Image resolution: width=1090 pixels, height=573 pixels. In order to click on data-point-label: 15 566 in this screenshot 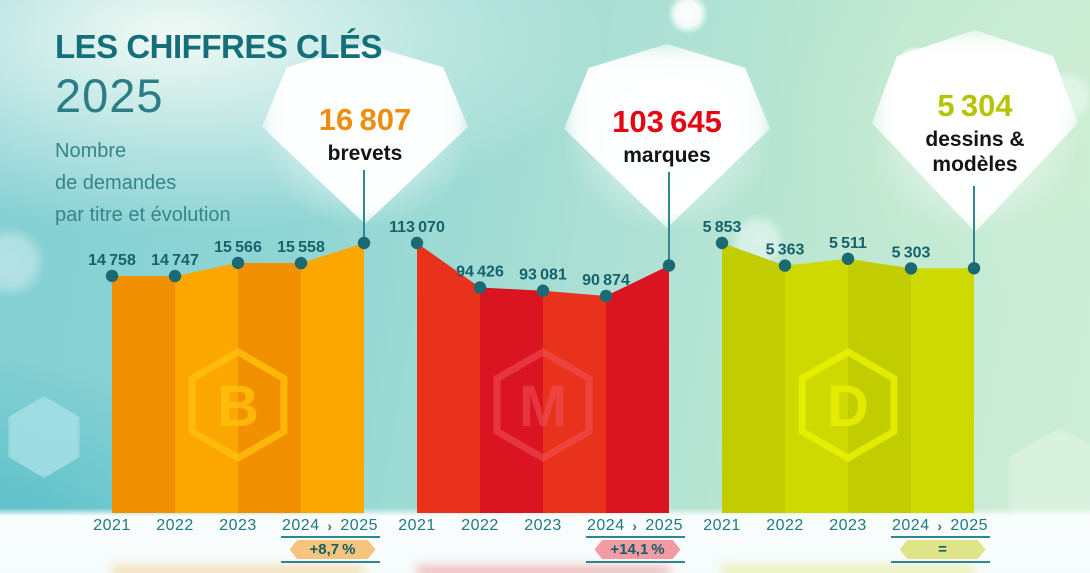, I will do `click(238, 247)`.